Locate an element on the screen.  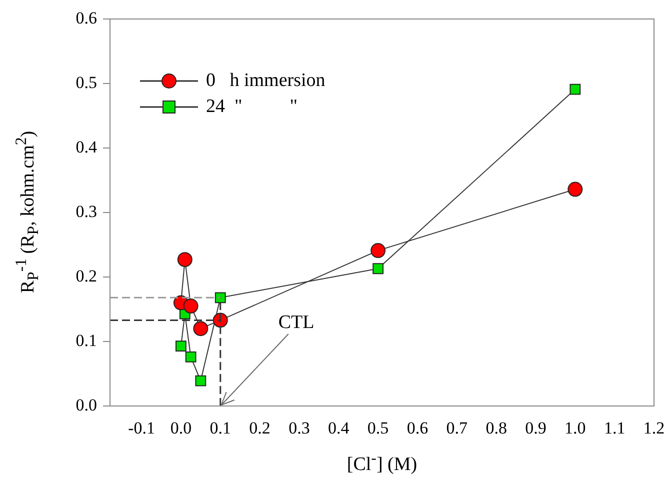
y-tick-label: 0.6 is located at coordinates (86, 18).